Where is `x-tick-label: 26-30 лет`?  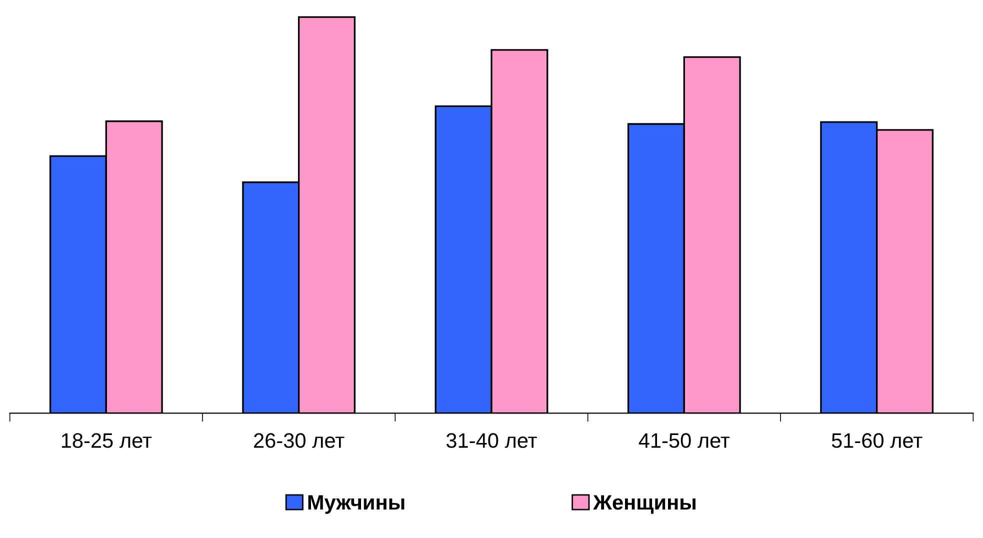
x-tick-label: 26-30 лет is located at coordinates (299, 440).